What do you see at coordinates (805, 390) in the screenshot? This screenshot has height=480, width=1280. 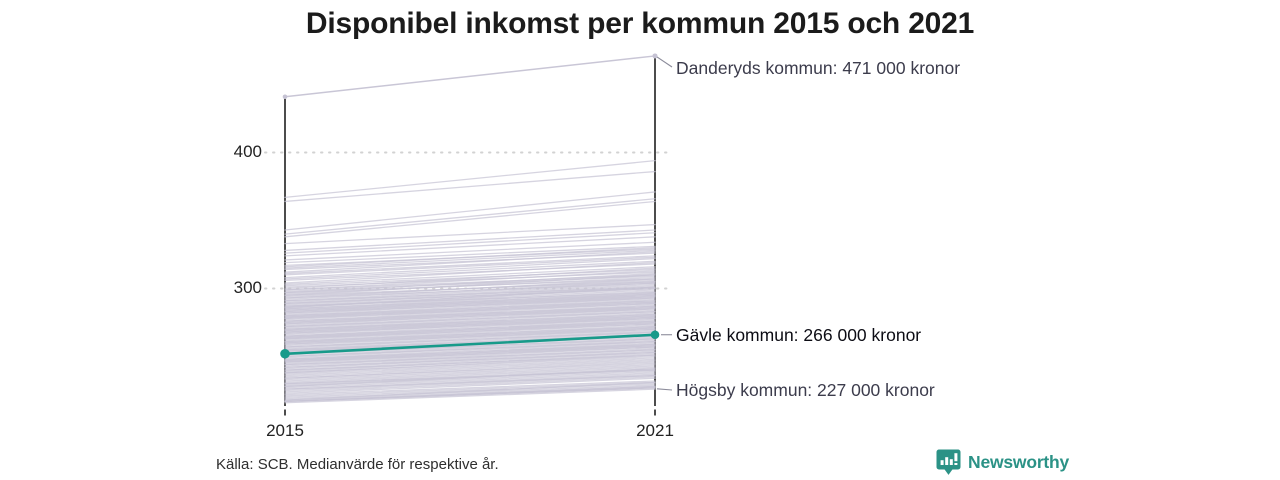 I see `annotation-min-hogsby: Högsby kommun: 227 000 kronor` at bounding box center [805, 390].